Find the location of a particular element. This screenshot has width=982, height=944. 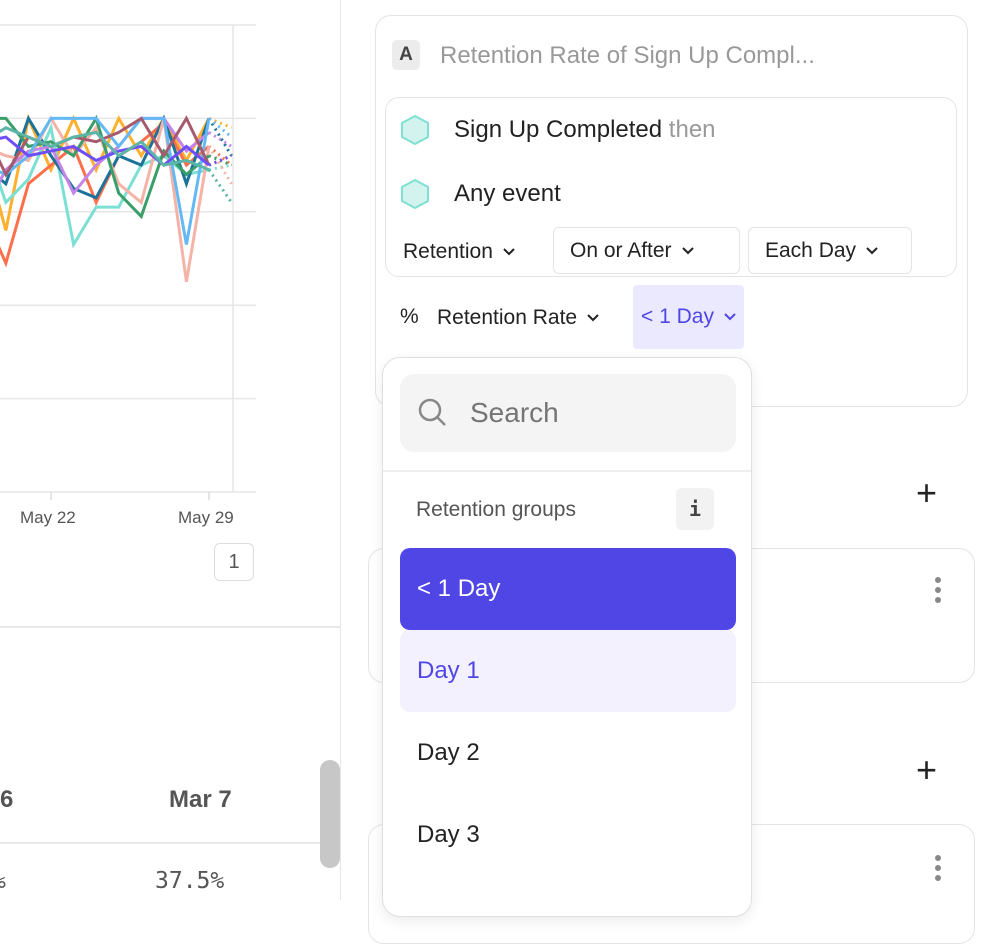

event-row: Any event is located at coordinates (480, 194).